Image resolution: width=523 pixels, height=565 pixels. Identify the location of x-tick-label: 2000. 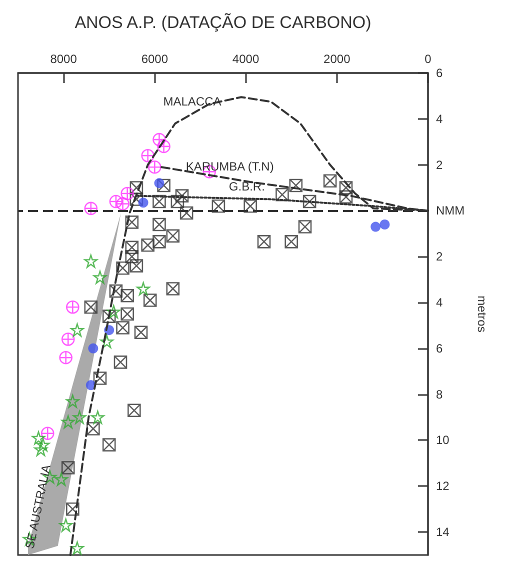
(337, 59).